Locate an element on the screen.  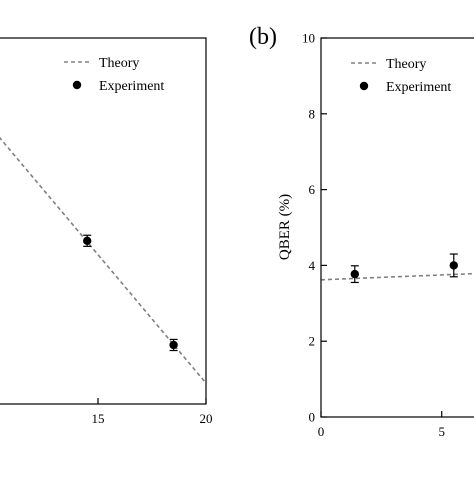
y-tick-label: 8 is located at coordinates (312, 113).